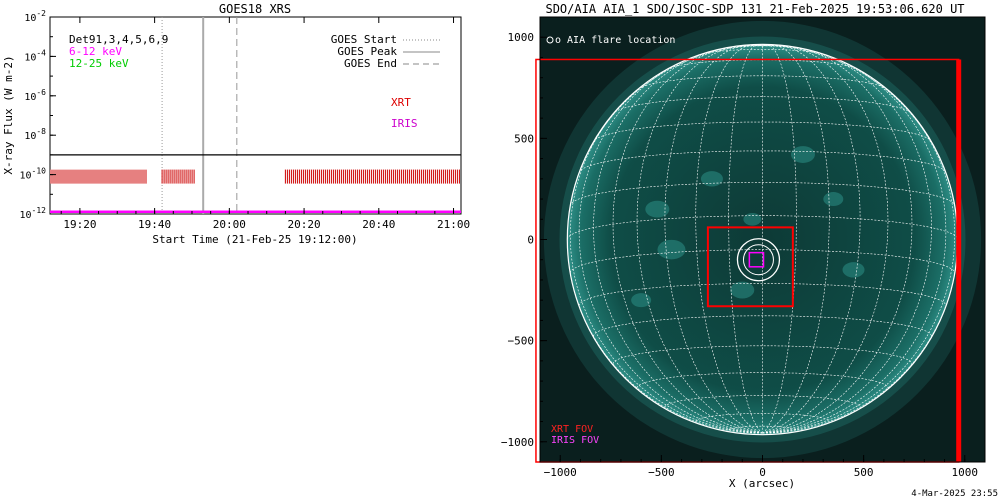 This screenshot has height=500, width=1000. What do you see at coordinates (550, 40) in the screenshot?
I see `legend-circle-icon` at bounding box center [550, 40].